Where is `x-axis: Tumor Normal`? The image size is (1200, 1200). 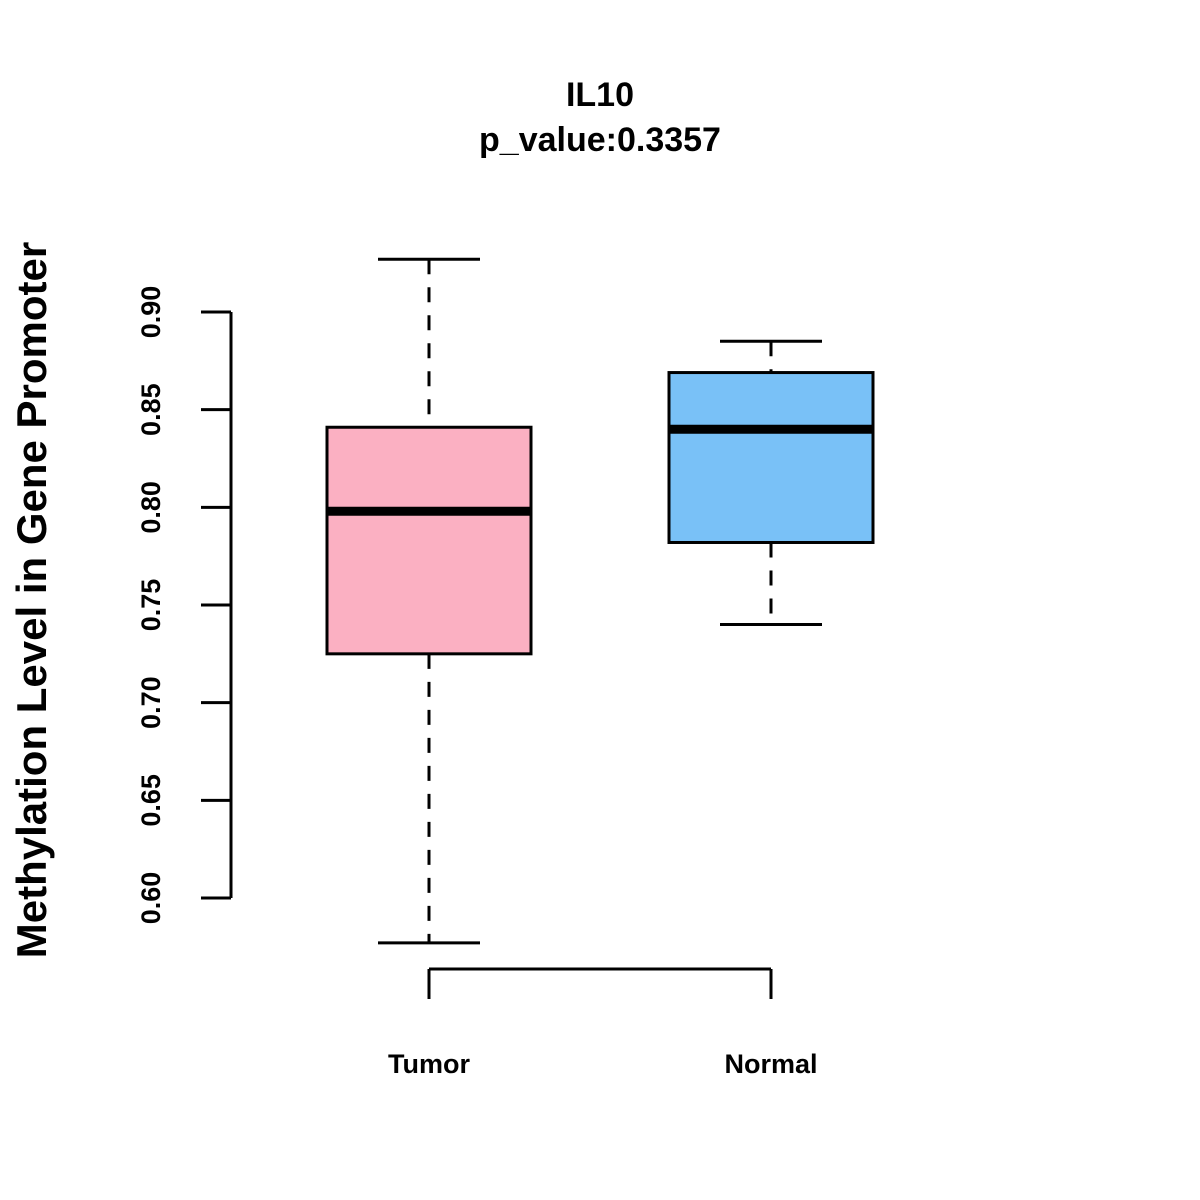 x-axis: Tumor Normal is located at coordinates (603, 1023).